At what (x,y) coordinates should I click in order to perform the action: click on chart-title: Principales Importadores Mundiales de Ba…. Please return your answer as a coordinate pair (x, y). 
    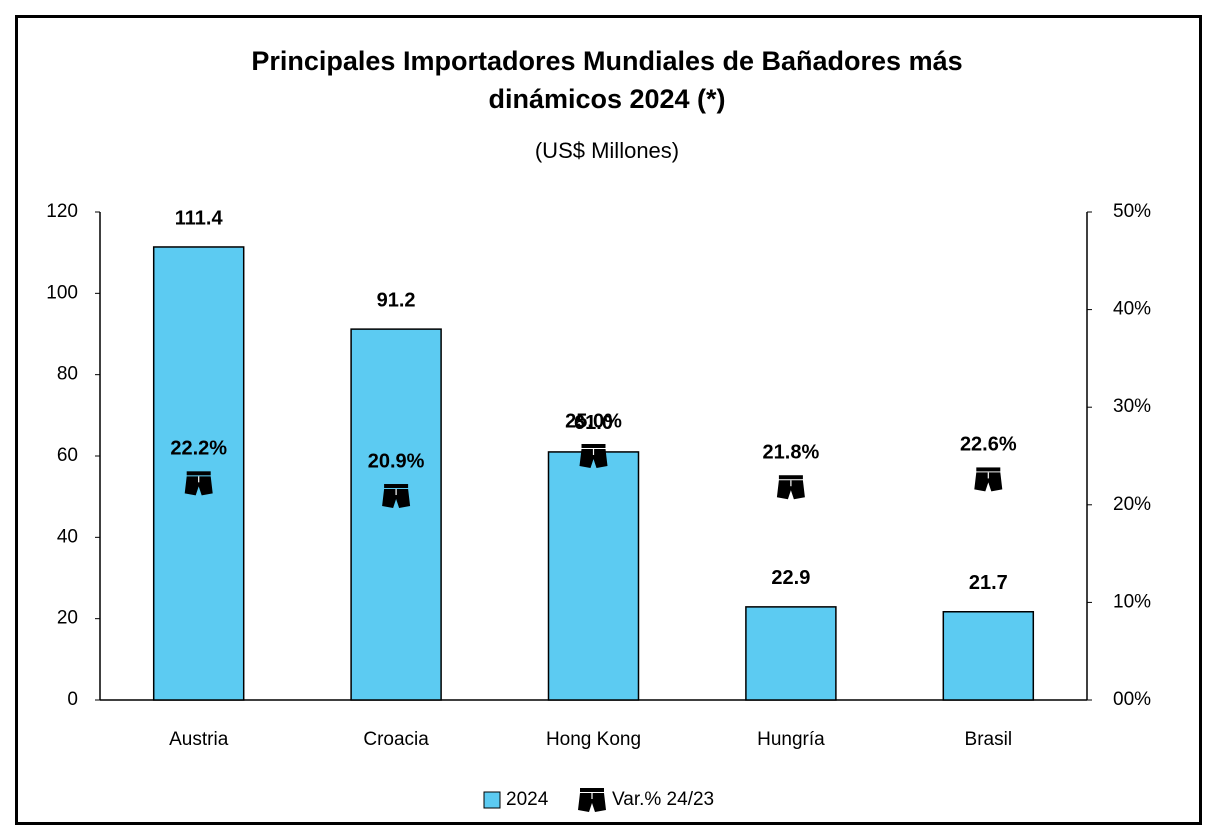
    Looking at the image, I should click on (607, 80).